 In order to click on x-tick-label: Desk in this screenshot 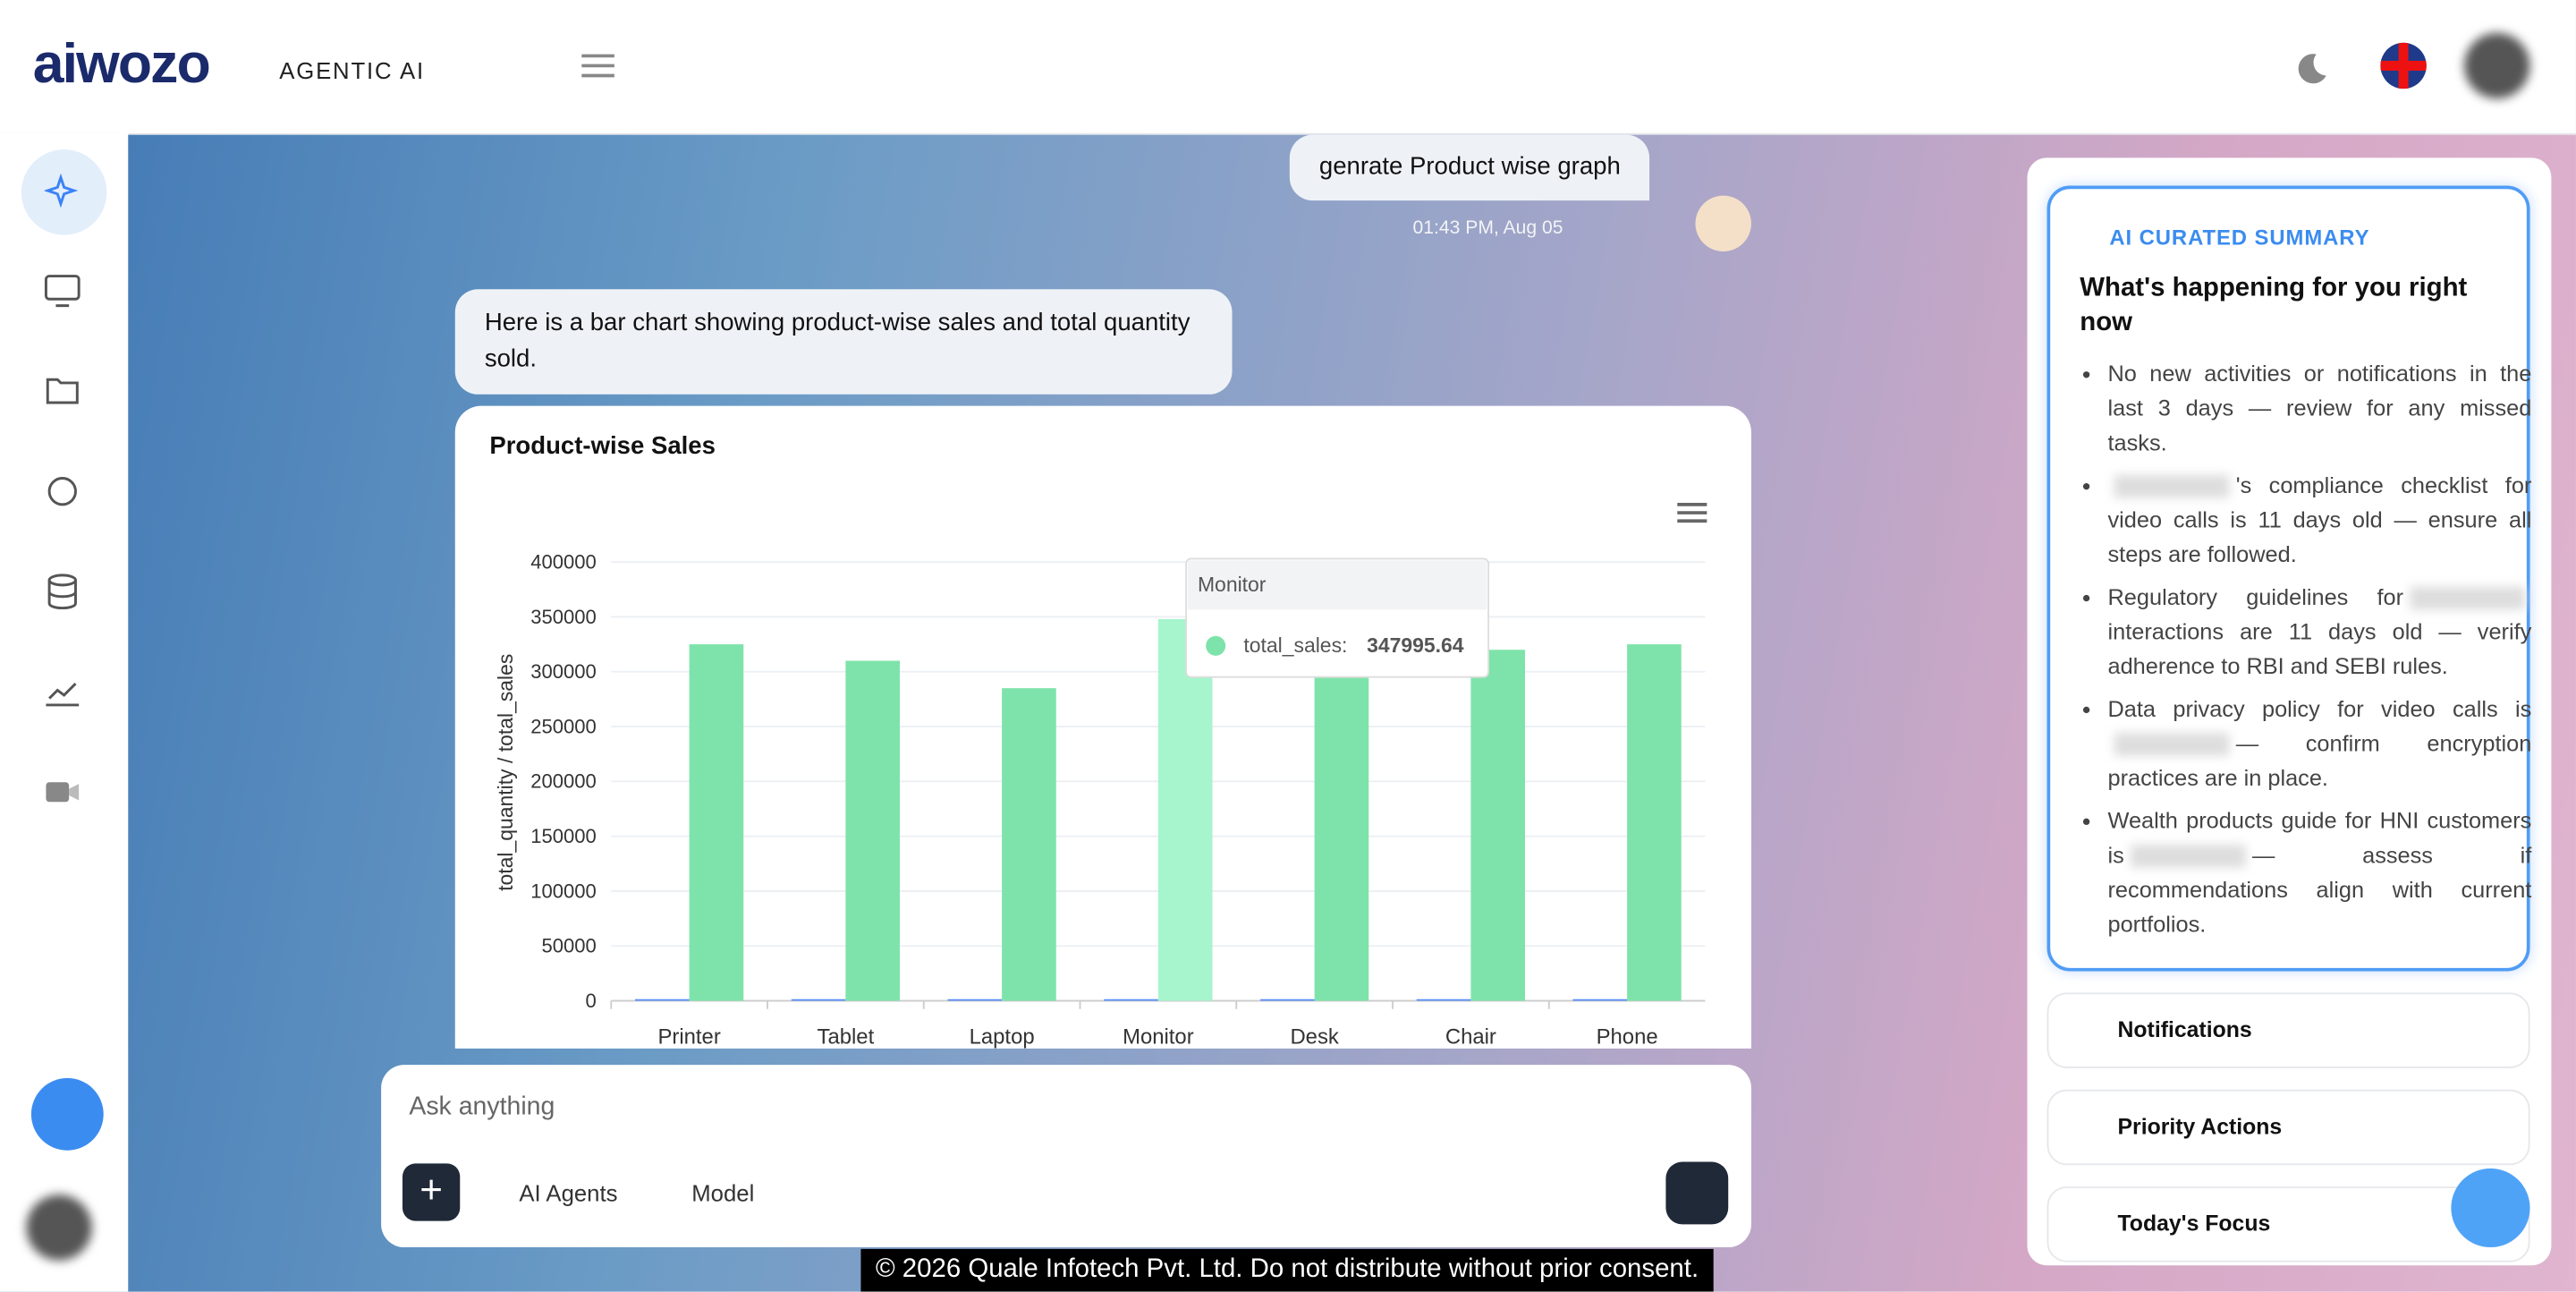, I will do `click(1314, 1036)`.